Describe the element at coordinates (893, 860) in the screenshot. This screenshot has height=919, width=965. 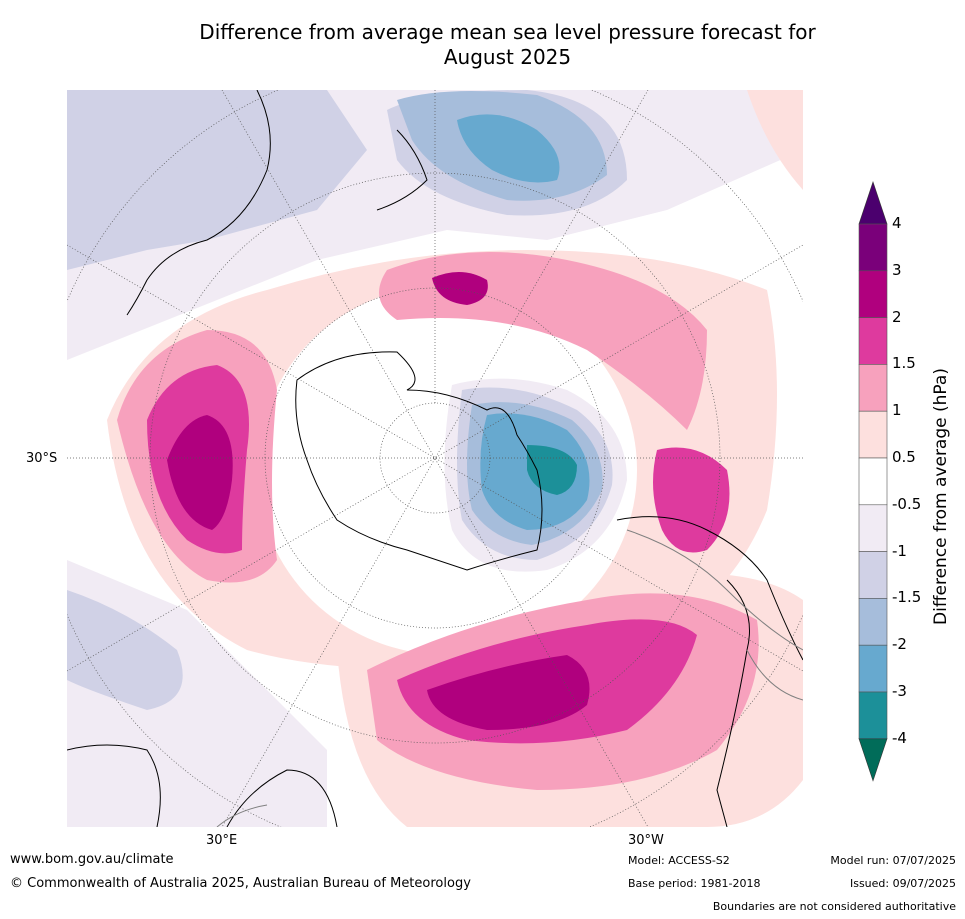
I see `footer-model-run: Model run: 07/07/2025` at that location.